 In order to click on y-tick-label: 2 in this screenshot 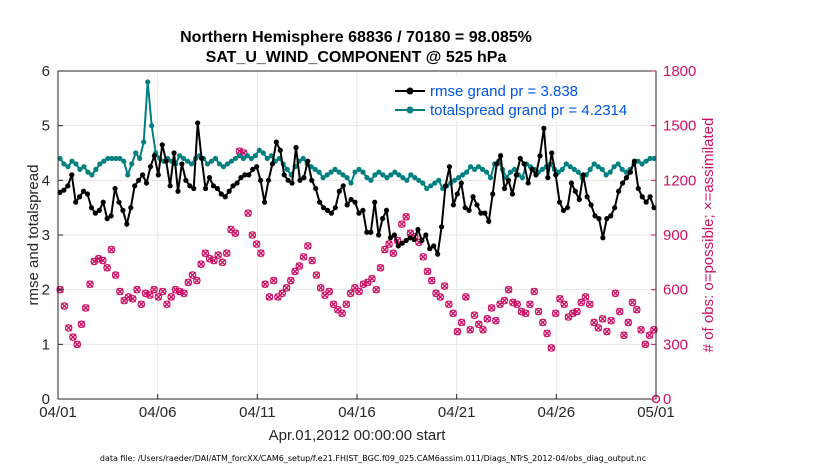, I will do `click(46, 290)`.